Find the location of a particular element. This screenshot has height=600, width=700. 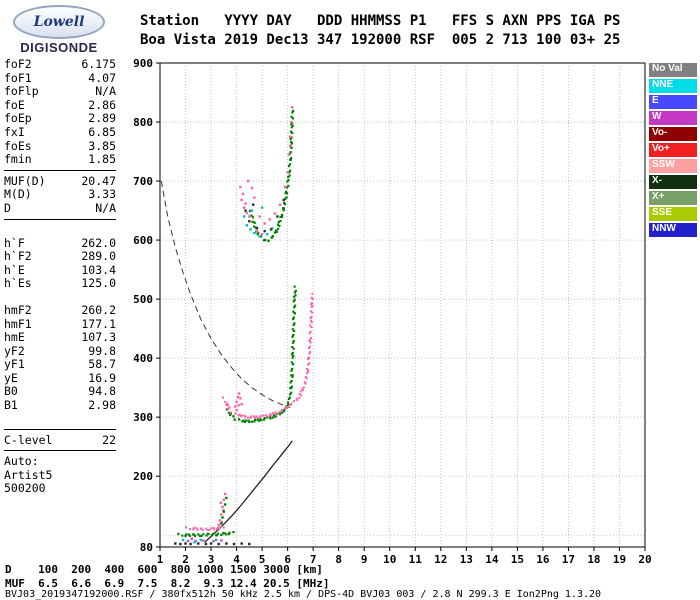

svg-text: 16 is located at coordinates (543, 559).